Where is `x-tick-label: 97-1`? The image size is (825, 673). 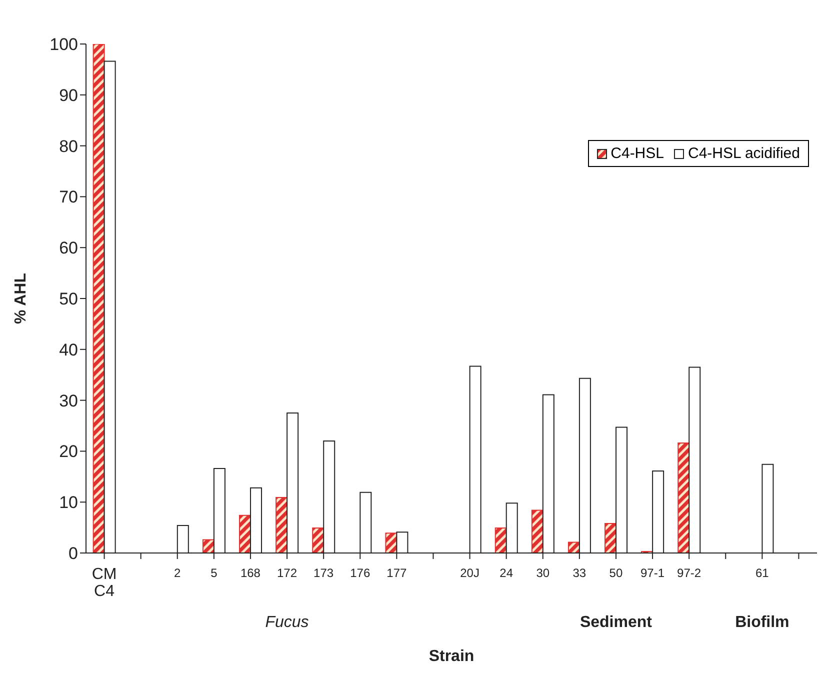
x-tick-label: 97-1 is located at coordinates (652, 573).